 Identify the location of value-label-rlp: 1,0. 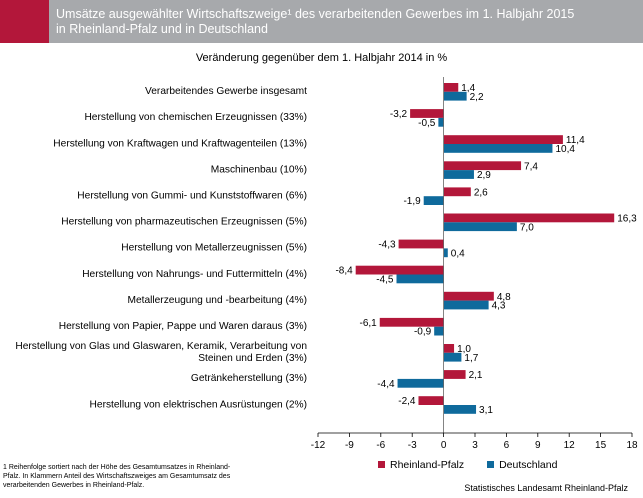
(464, 349).